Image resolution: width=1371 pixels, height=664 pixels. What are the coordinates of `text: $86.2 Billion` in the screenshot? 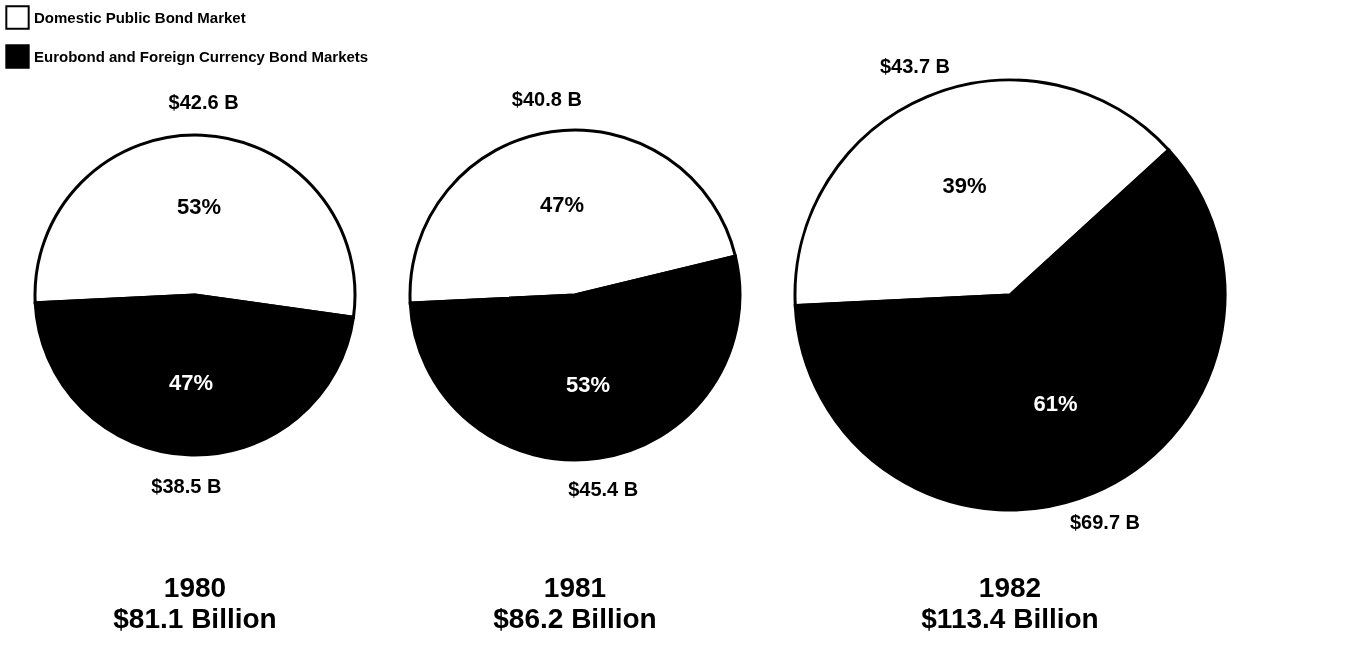 It's located at (575, 618).